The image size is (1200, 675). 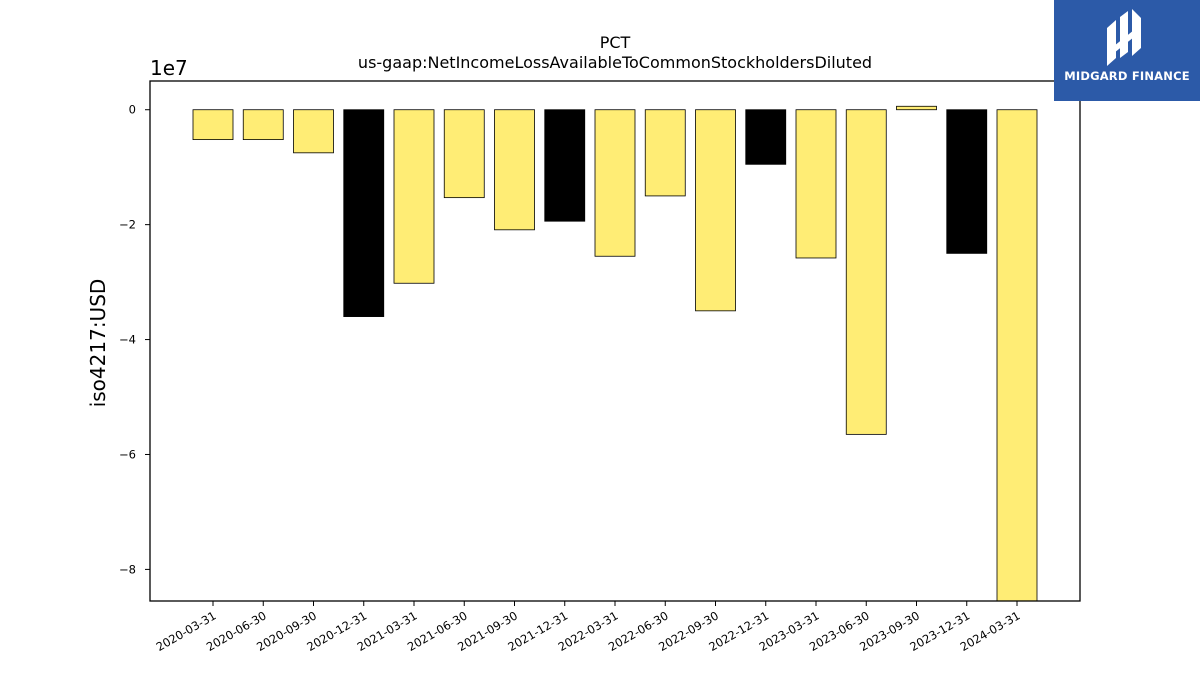 What do you see at coordinates (132, 110) in the screenshot?
I see `y-tick-label: 0` at bounding box center [132, 110].